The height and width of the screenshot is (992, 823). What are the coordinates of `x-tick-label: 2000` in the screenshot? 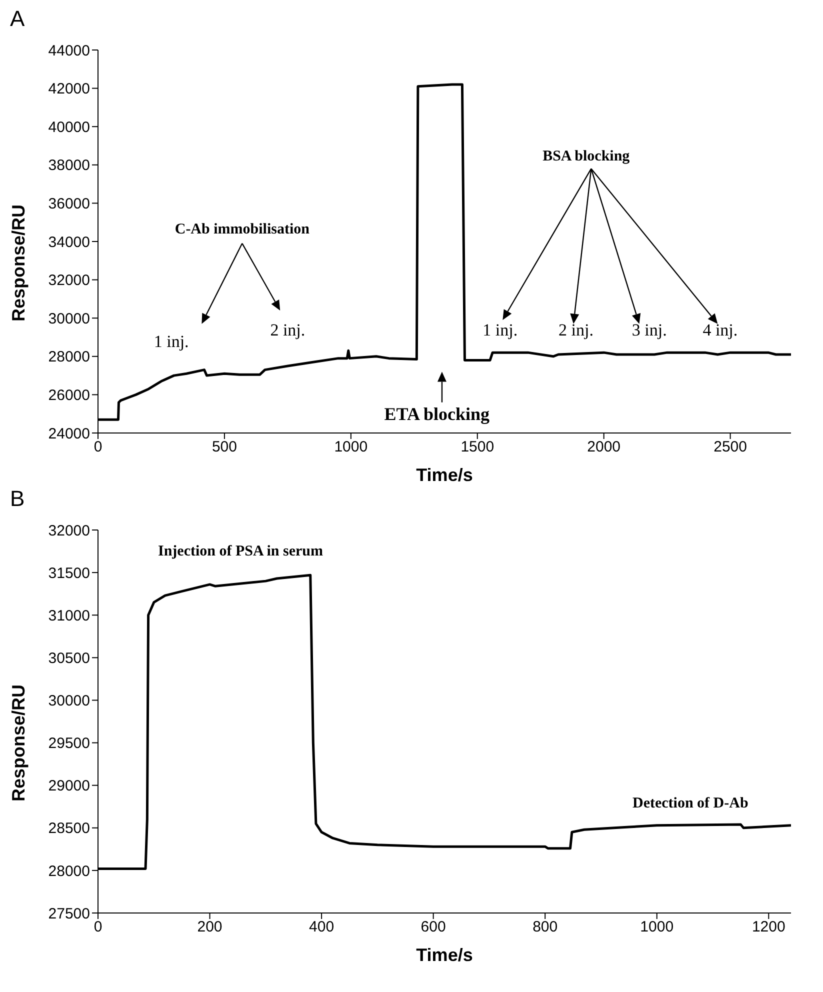 It's located at (604, 447).